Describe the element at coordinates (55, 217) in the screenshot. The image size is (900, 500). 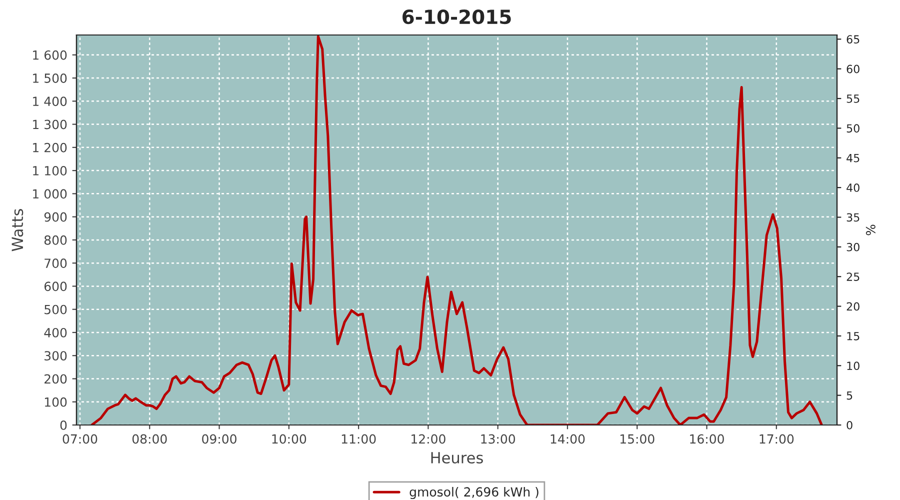
I see `y-tick-label: 900` at that location.